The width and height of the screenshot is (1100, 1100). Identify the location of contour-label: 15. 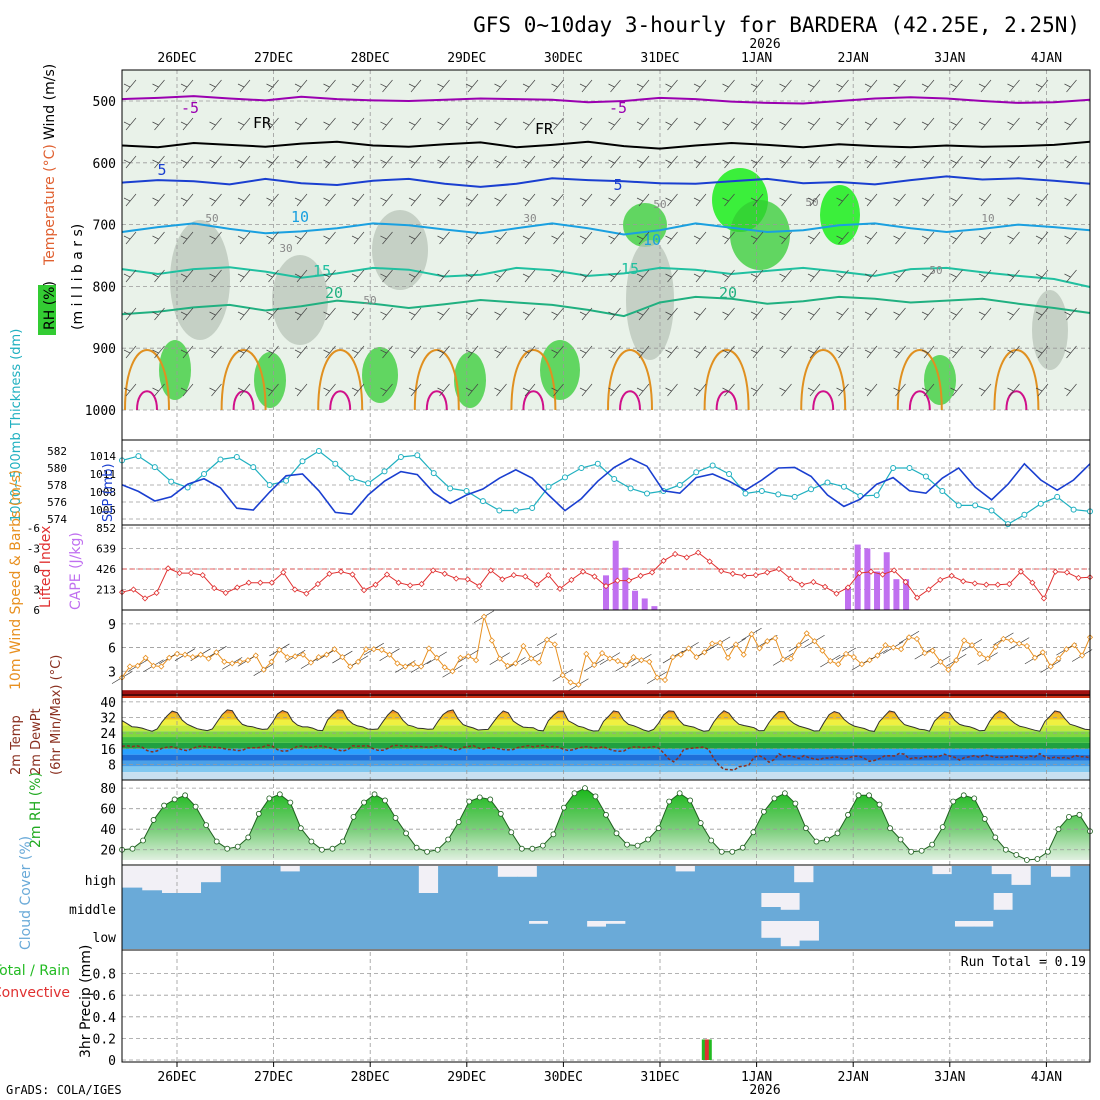
(630, 269).